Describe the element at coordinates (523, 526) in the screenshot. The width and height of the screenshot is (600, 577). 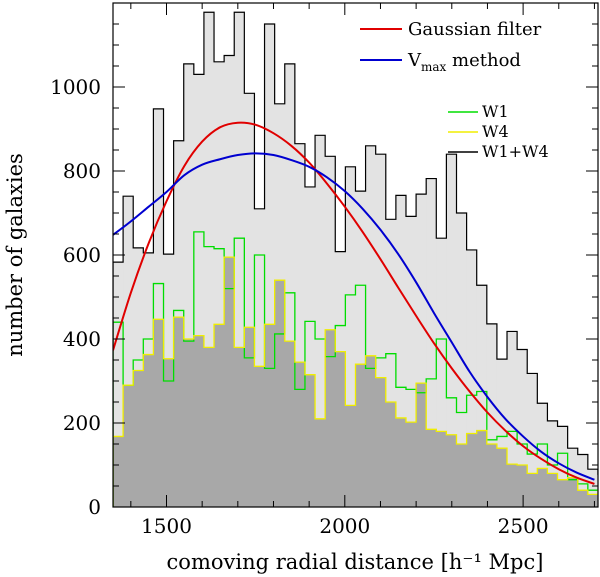
I see `x-tick-label: 2500` at that location.